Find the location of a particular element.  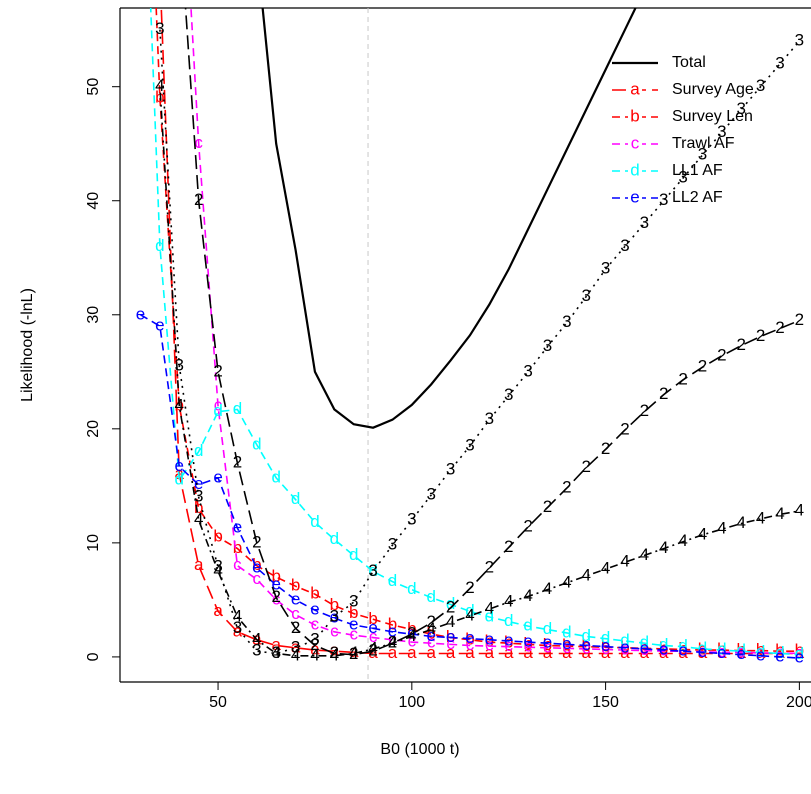

legend-label: LL2 AF is located at coordinates (697, 197).